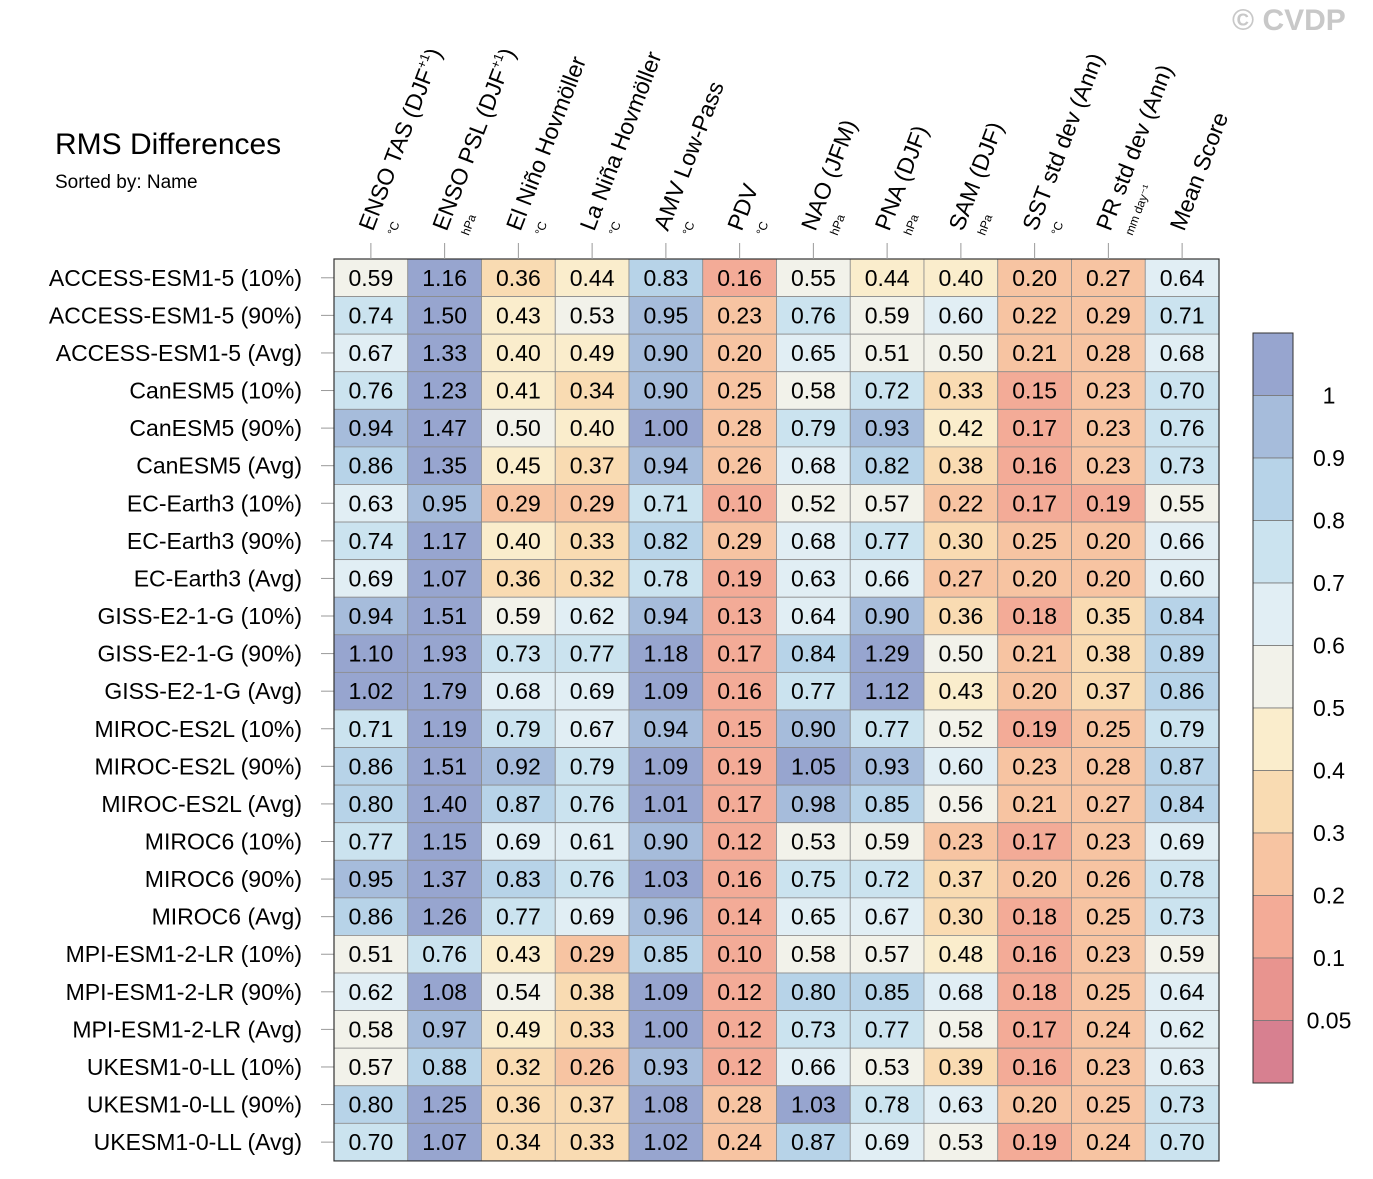  Describe the element at coordinates (1329, 458) in the screenshot. I see `colorbar-label: 0.9` at that location.